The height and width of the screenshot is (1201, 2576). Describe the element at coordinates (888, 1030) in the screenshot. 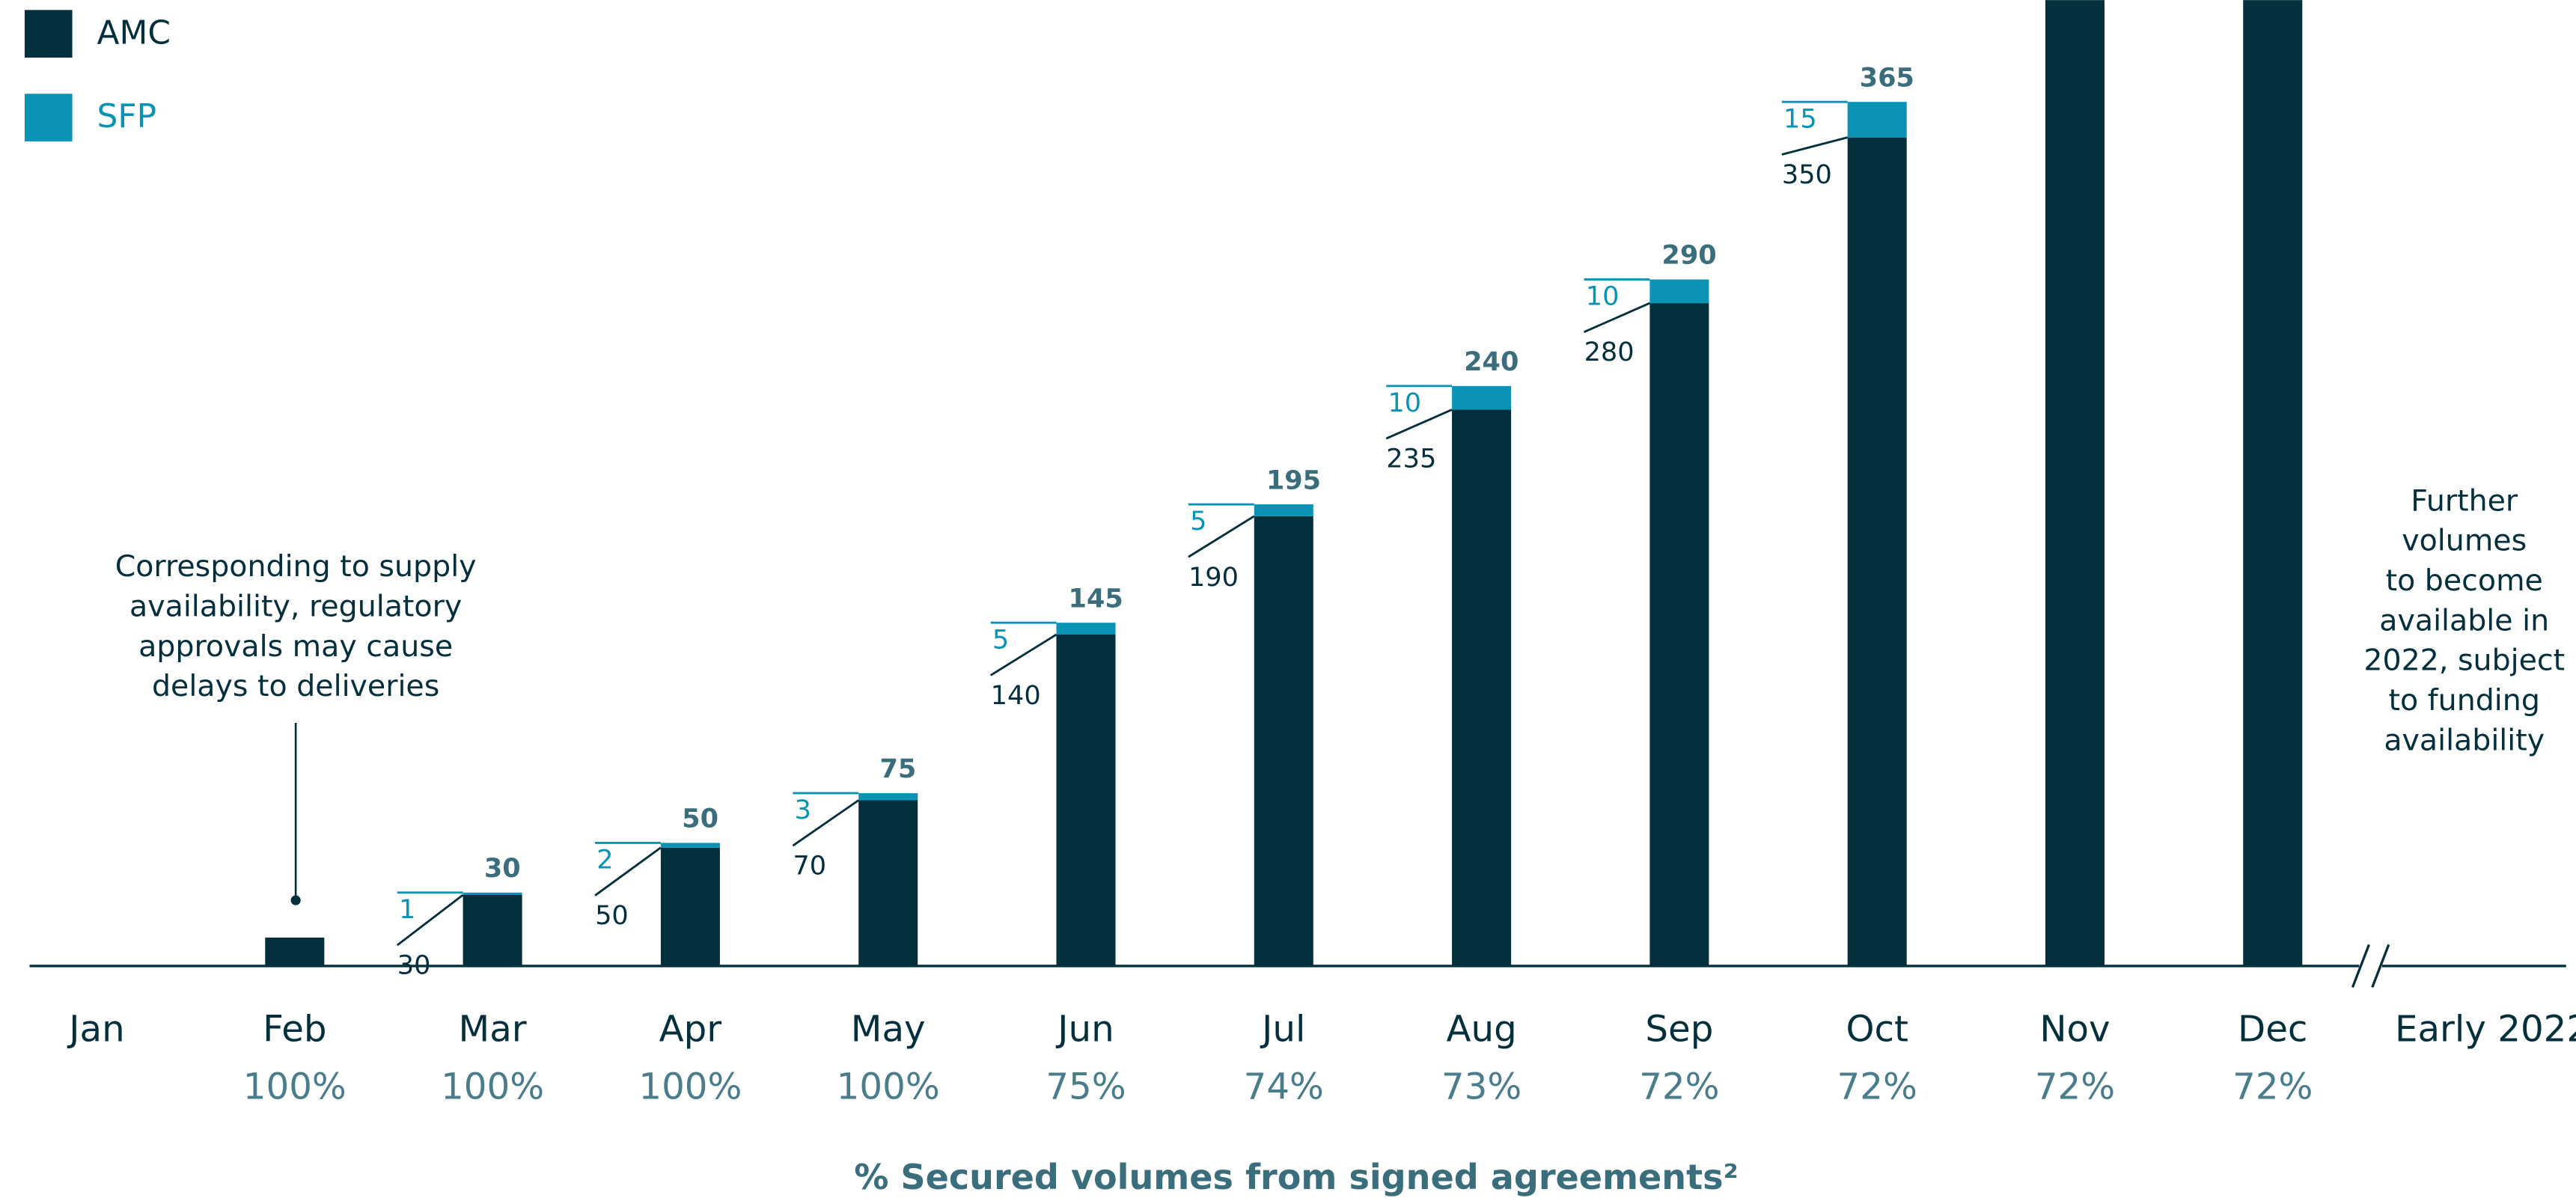

I see `x-tick-label: May` at that location.